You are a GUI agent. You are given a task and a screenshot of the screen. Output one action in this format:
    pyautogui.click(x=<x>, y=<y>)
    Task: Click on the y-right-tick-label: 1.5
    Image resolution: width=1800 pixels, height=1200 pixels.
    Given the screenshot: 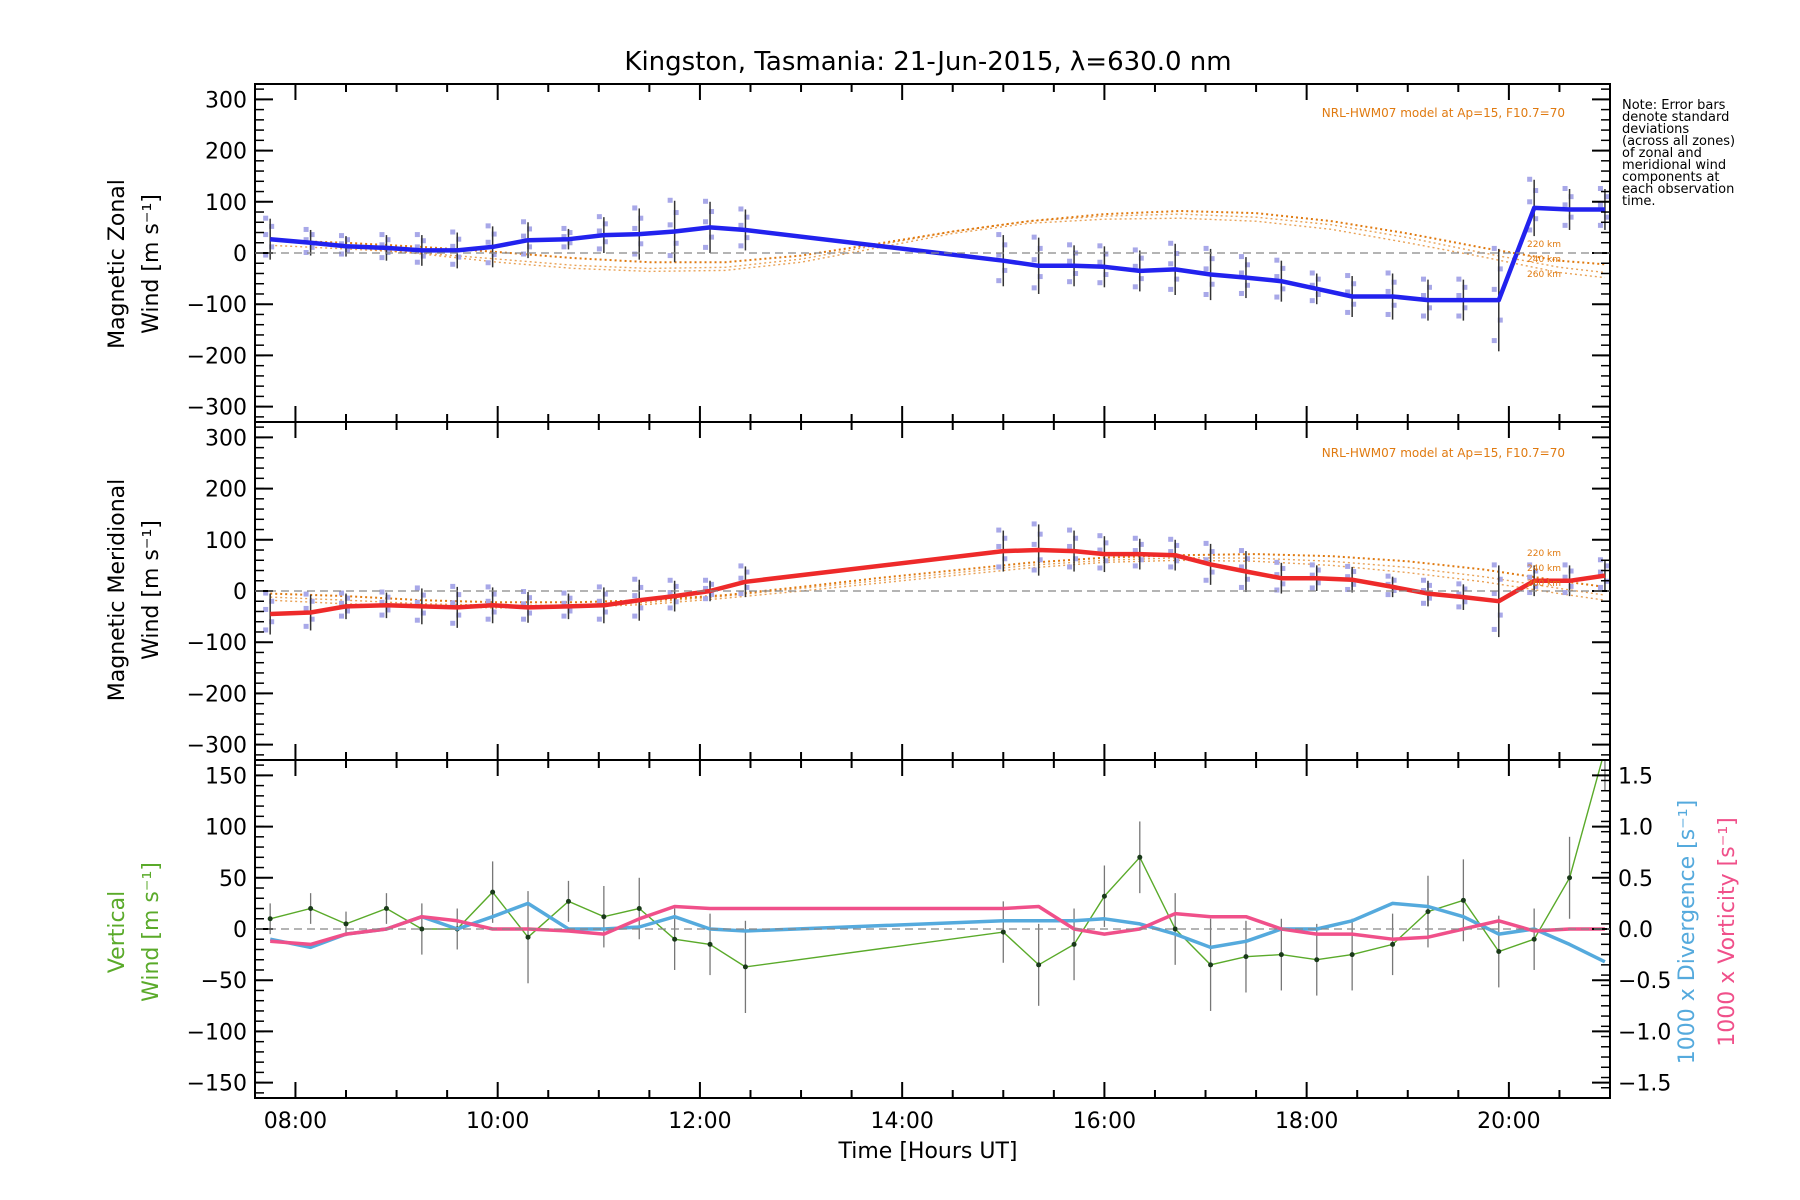 What is the action you would take?
    pyautogui.click(x=1635, y=776)
    